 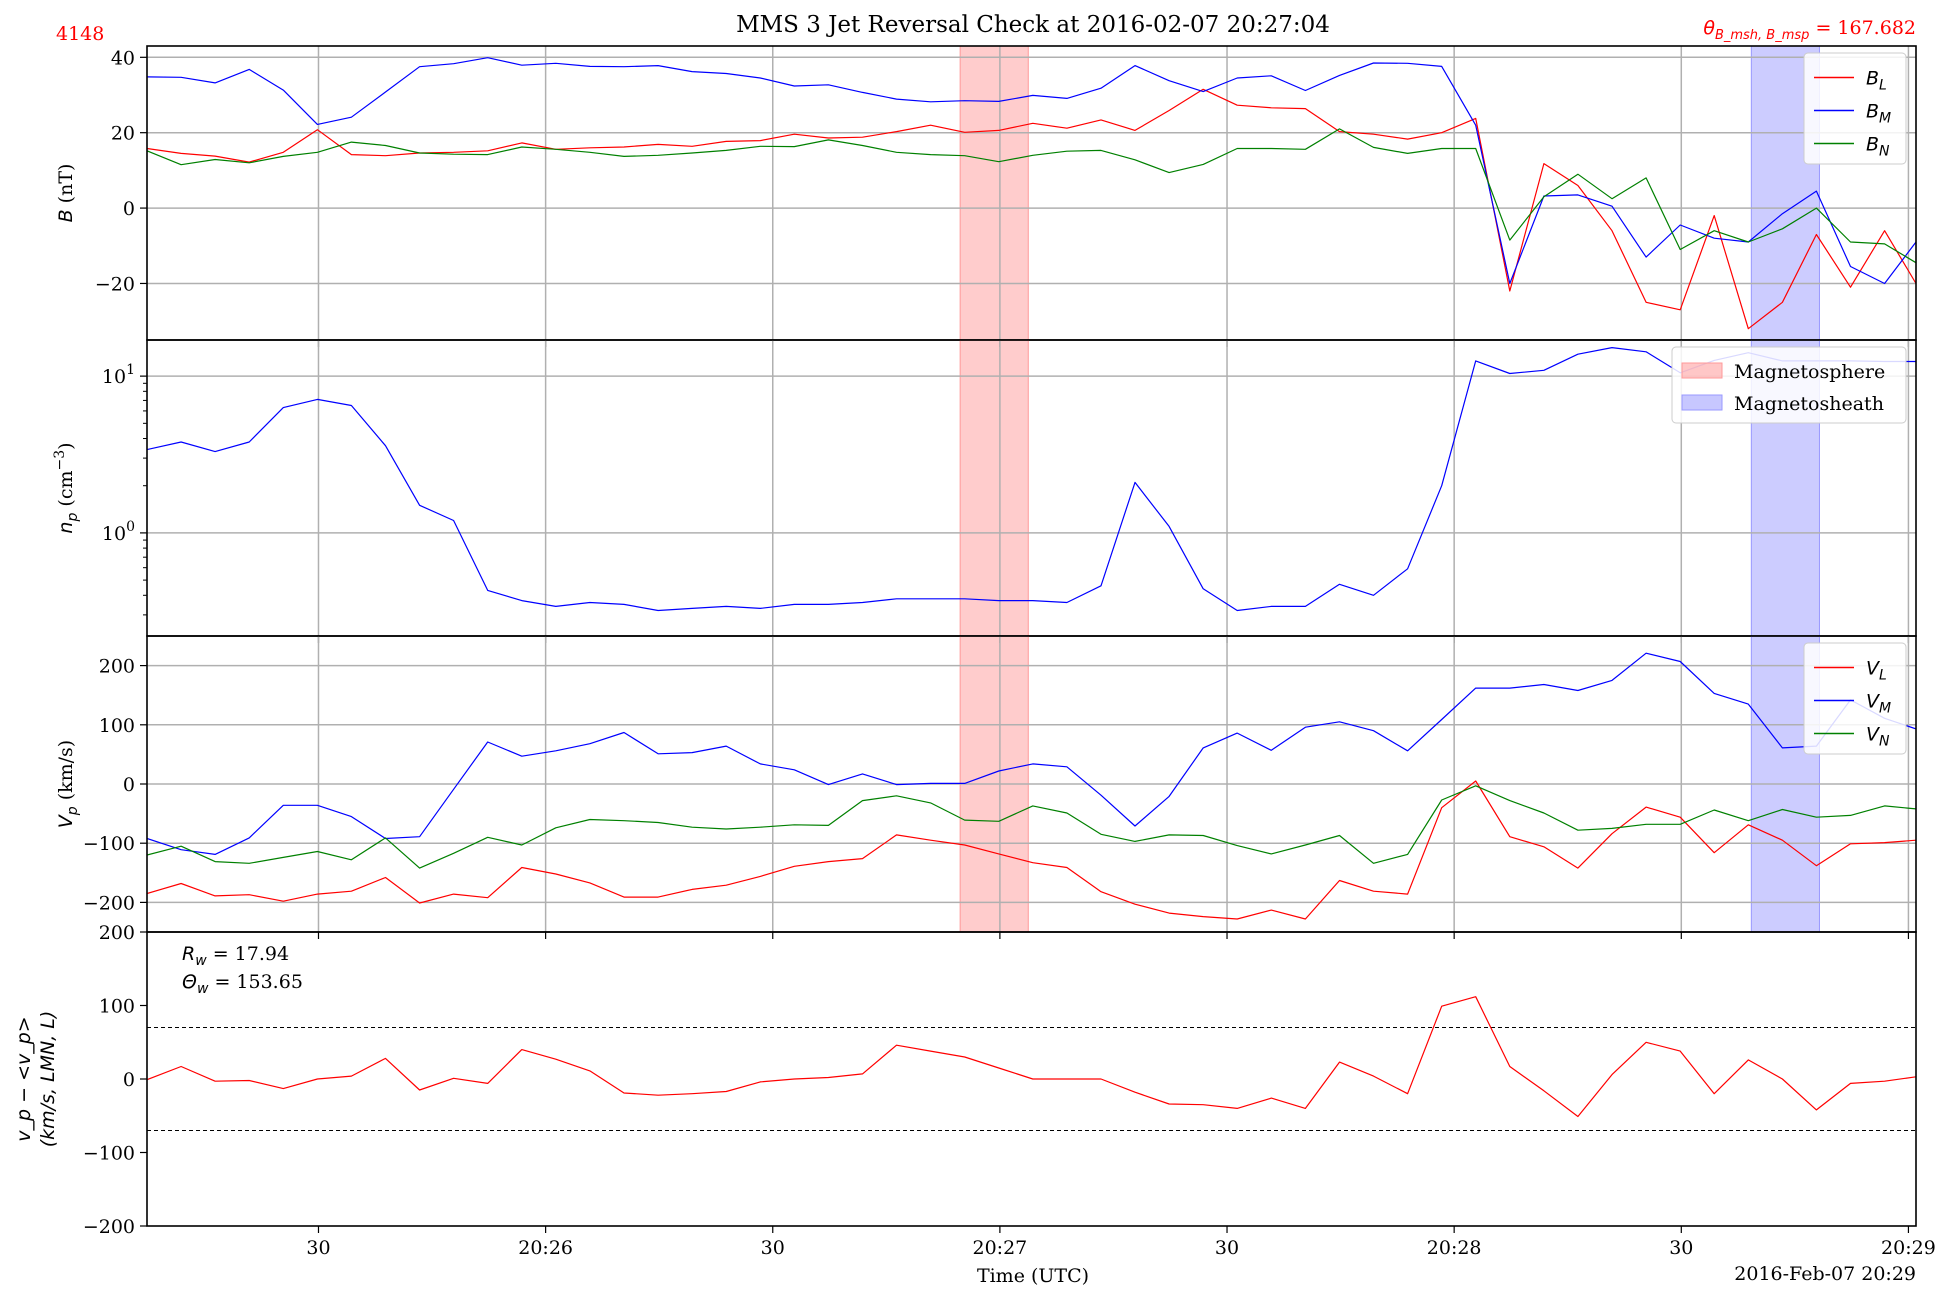 I want to click on legend-subscript: N, so click(x=1884, y=152).